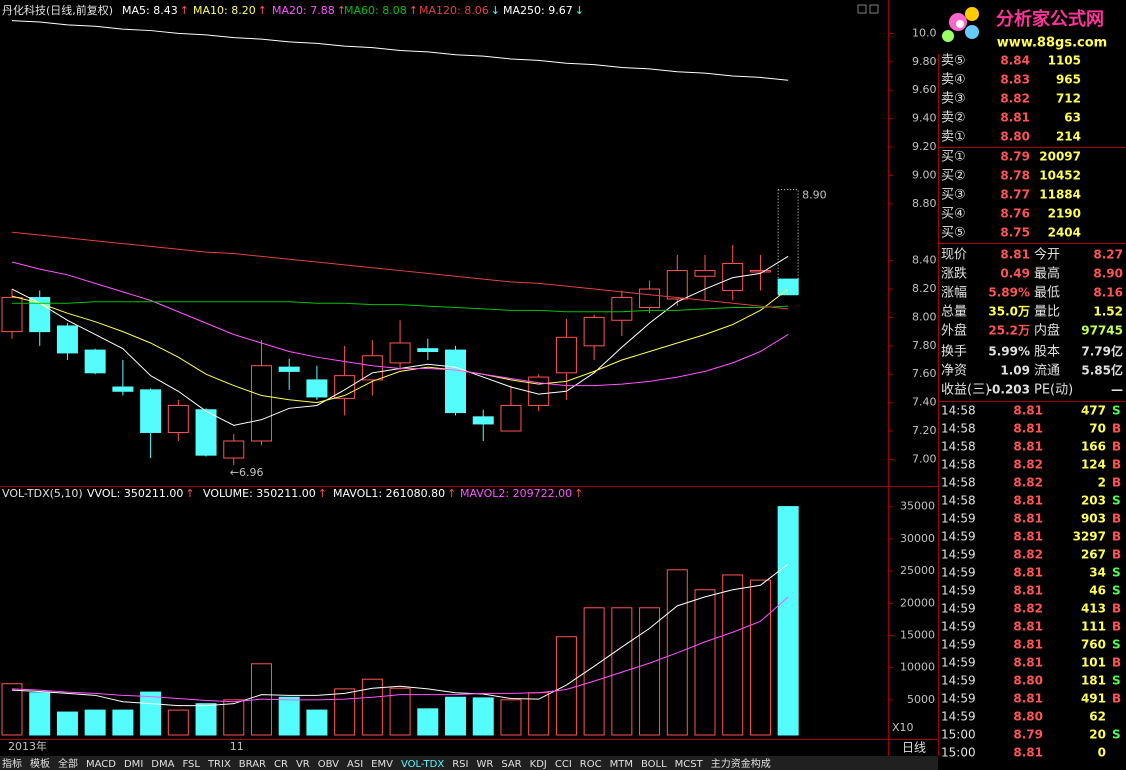 The image size is (1126, 770). I want to click on y-tick-label: 8.40, so click(924, 260).